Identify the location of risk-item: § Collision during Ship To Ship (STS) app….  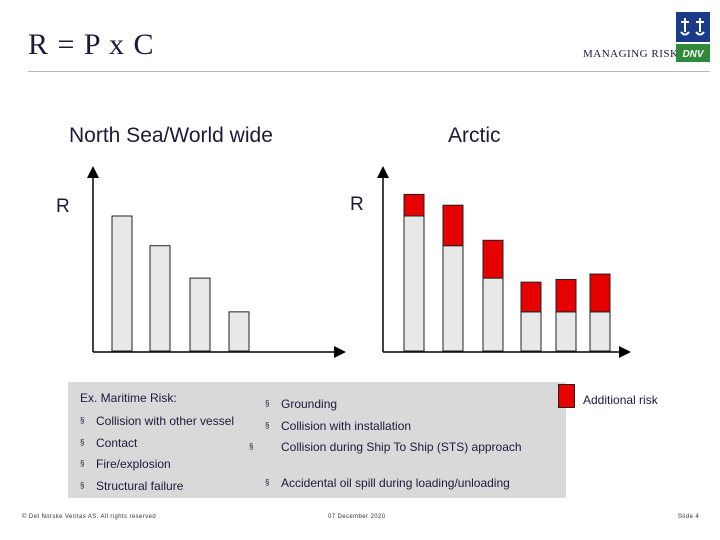
(385, 447).